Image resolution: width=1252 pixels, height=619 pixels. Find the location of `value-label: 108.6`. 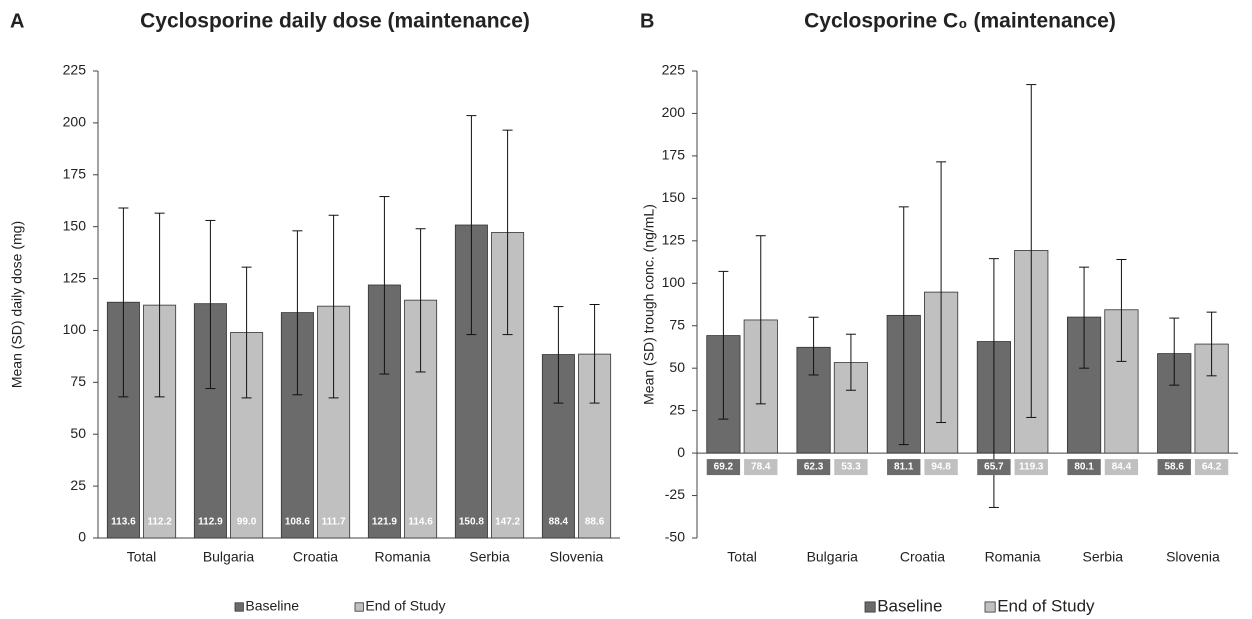

value-label: 108.6 is located at coordinates (297, 522).